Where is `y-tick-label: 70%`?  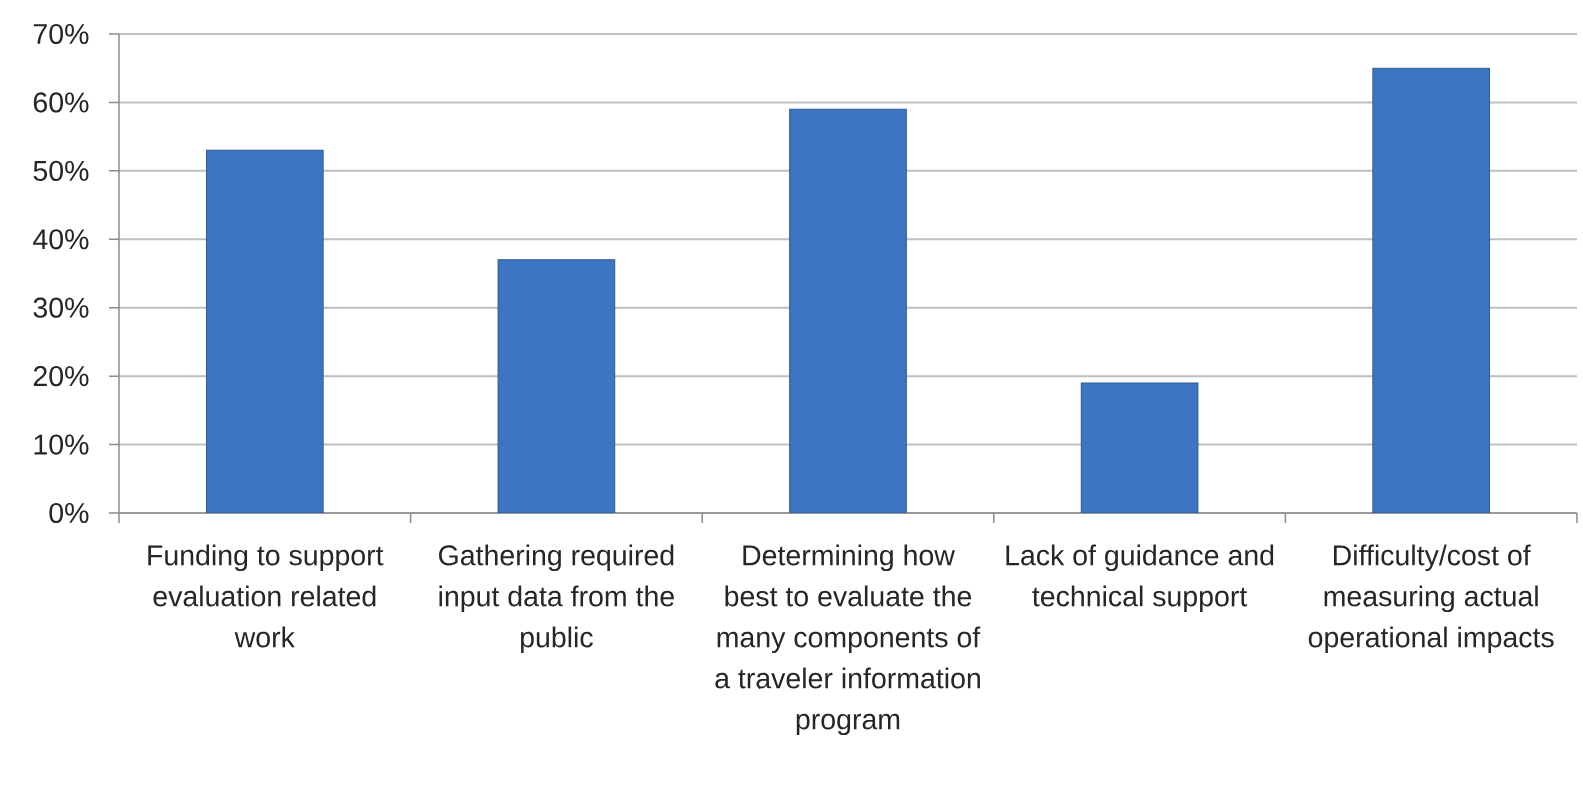 y-tick-label: 70% is located at coordinates (61, 34).